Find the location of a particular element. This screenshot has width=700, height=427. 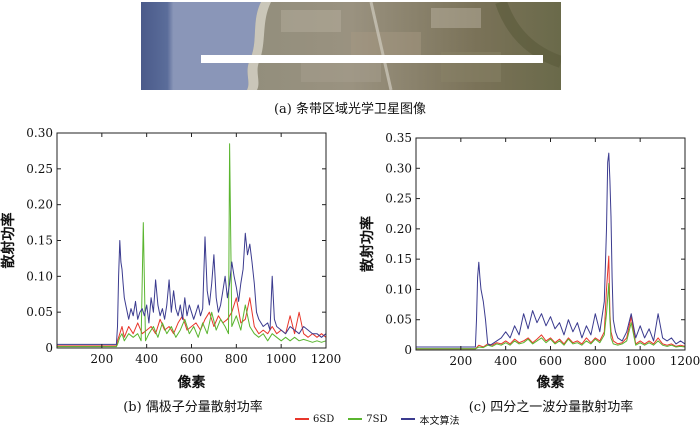

transect-strip is located at coordinates (372, 59).